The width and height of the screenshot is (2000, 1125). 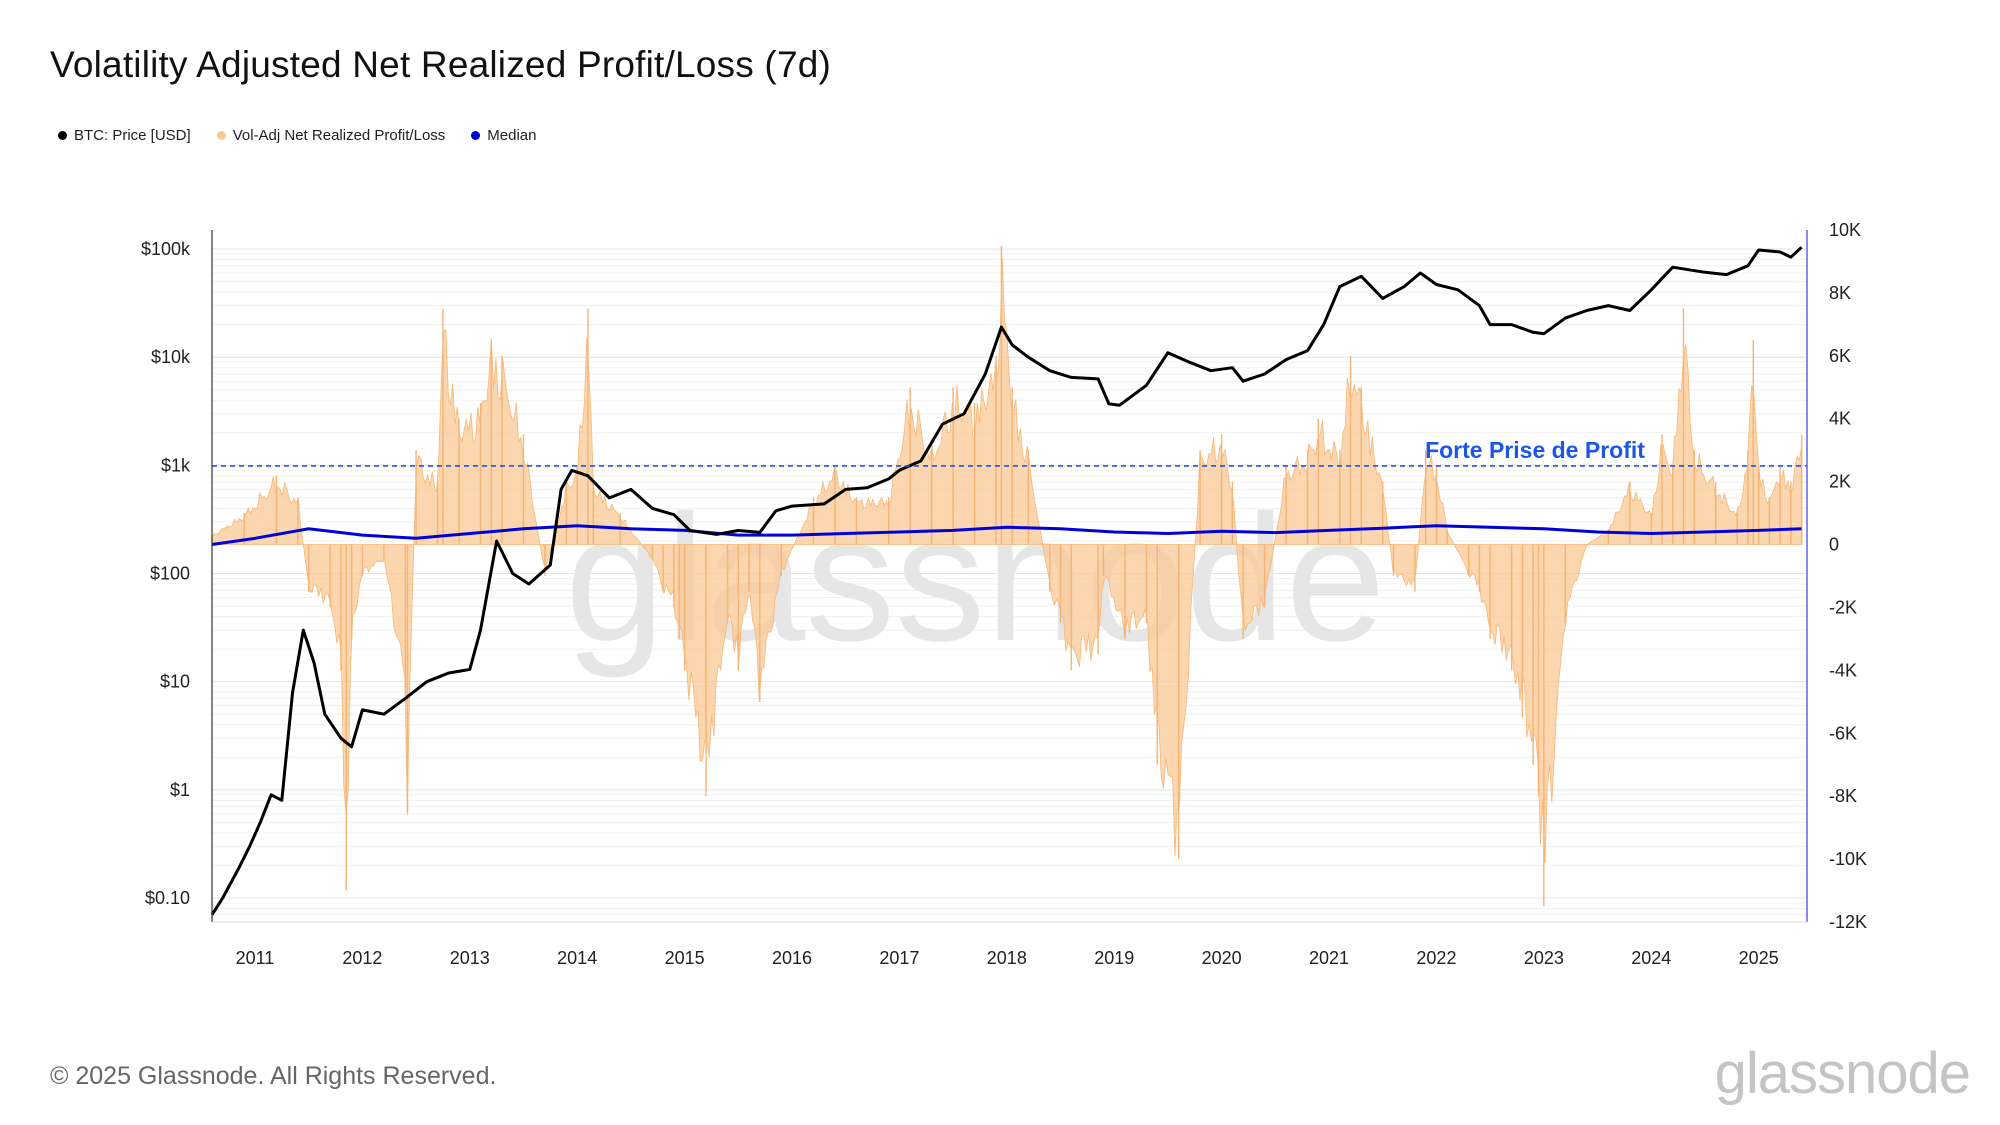 I want to click on x-tick-label: 2013, so click(x=470, y=958).